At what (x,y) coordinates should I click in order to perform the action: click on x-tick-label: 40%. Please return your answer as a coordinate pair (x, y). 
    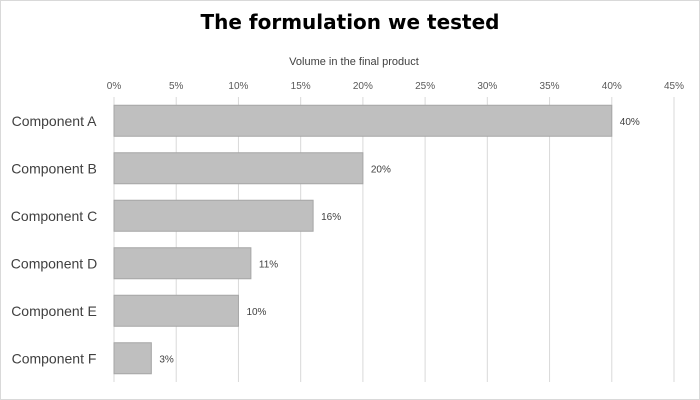
    Looking at the image, I should click on (612, 86).